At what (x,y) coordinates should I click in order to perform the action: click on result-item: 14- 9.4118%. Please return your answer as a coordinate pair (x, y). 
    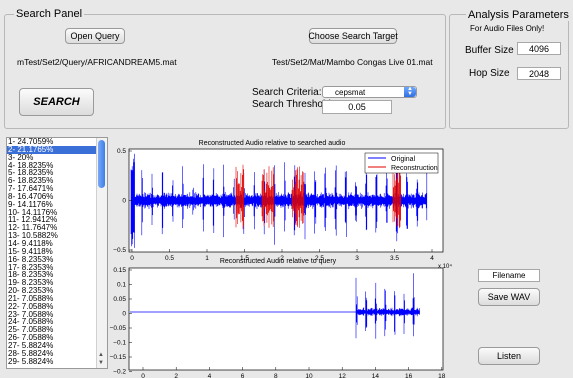
    Looking at the image, I should click on (30, 243).